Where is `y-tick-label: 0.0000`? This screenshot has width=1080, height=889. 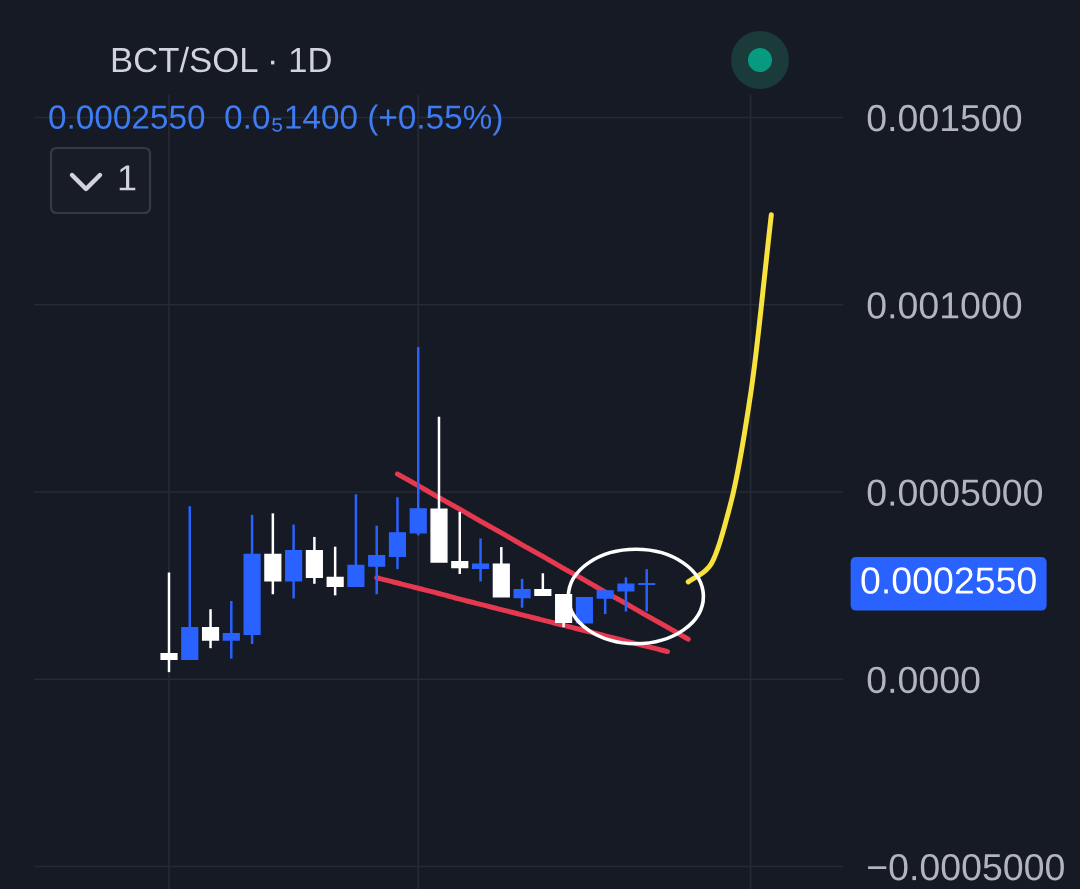 y-tick-label: 0.0000 is located at coordinates (923, 680).